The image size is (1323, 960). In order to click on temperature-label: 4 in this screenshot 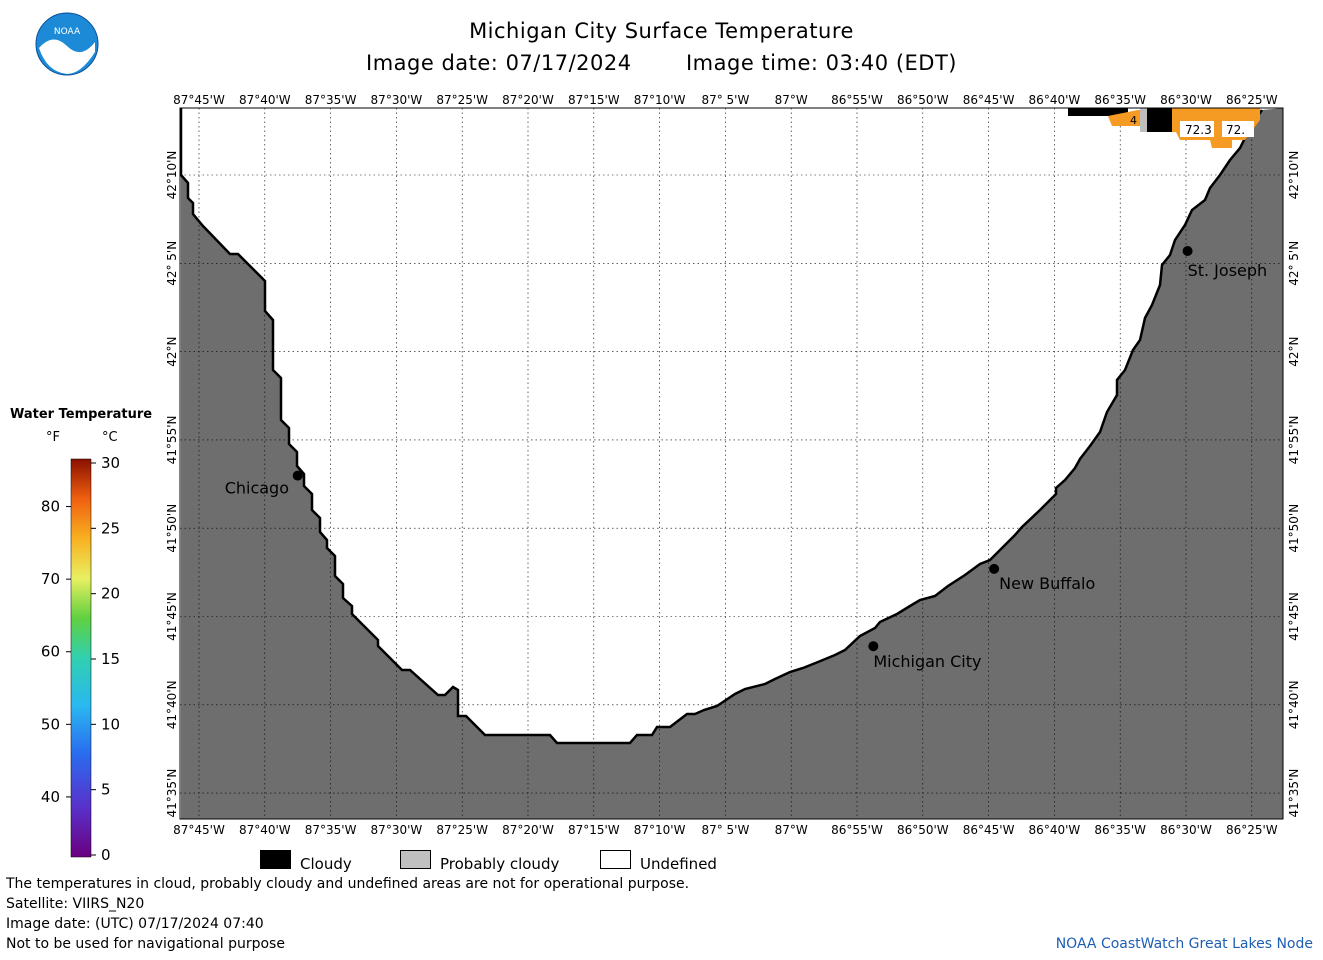, I will do `click(1133, 120)`.